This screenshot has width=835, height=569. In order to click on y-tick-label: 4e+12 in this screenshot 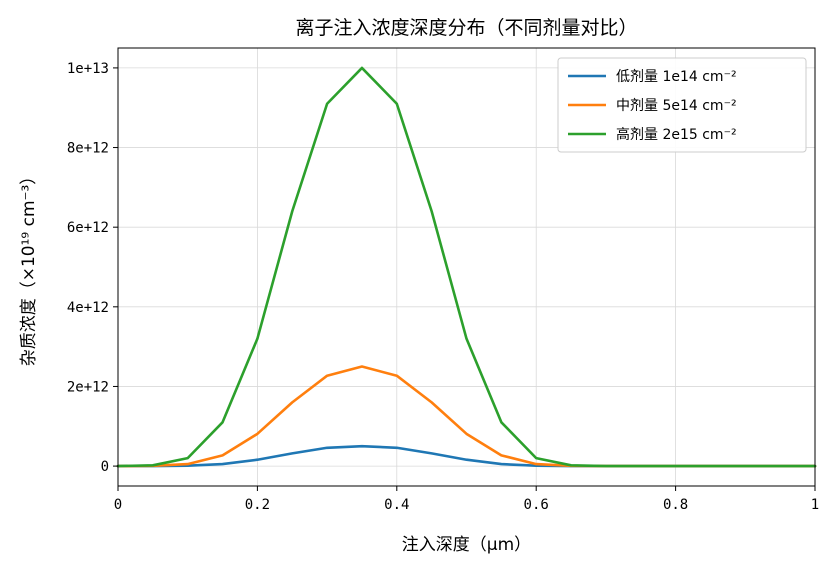, I will do `click(88, 308)`.